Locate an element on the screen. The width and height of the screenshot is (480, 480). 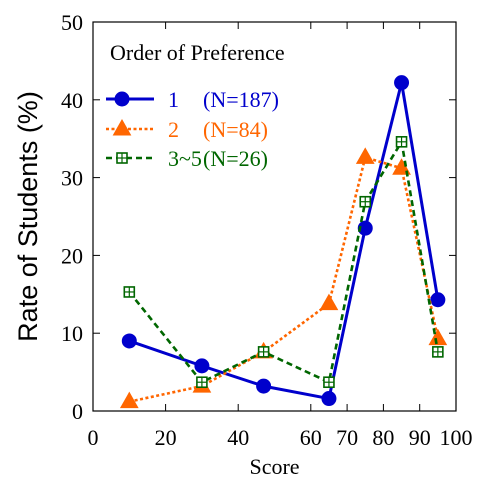
x-tick-label: 60 is located at coordinates (311, 437).